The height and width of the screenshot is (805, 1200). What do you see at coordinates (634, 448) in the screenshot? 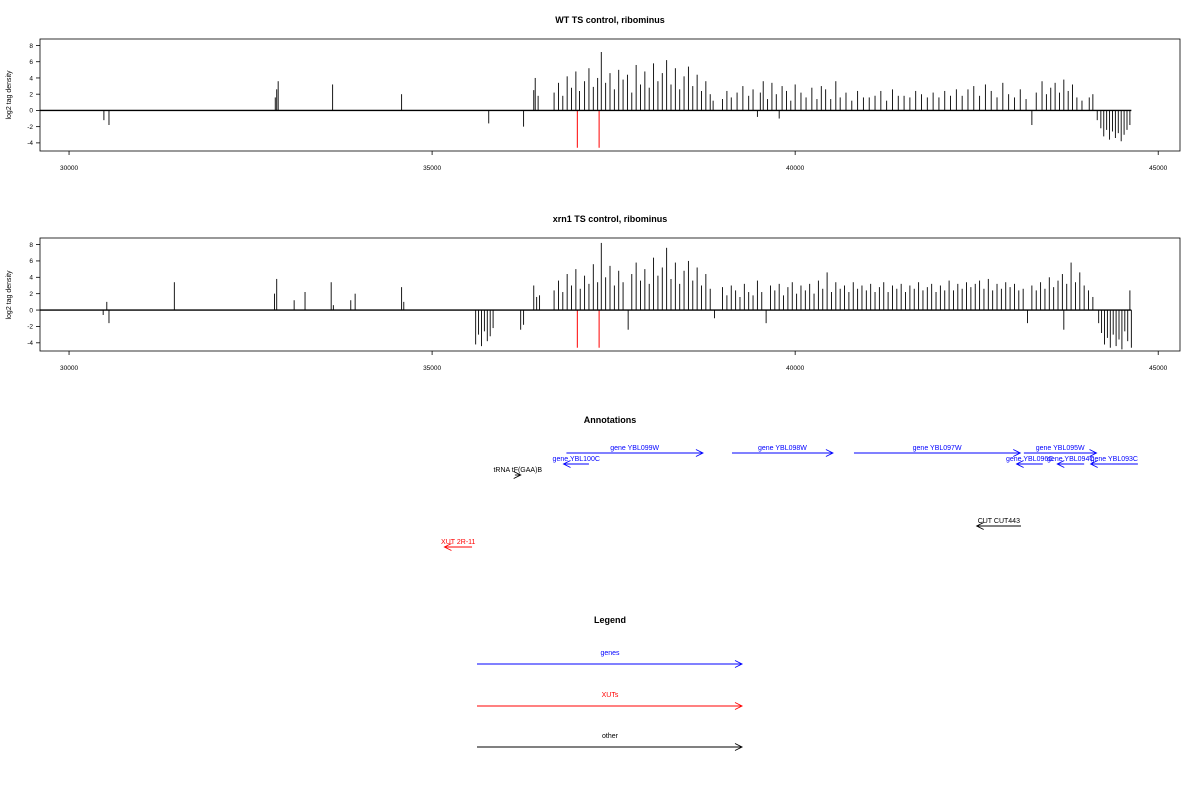
I see `feature-label: gene YBL099W` at bounding box center [634, 448].